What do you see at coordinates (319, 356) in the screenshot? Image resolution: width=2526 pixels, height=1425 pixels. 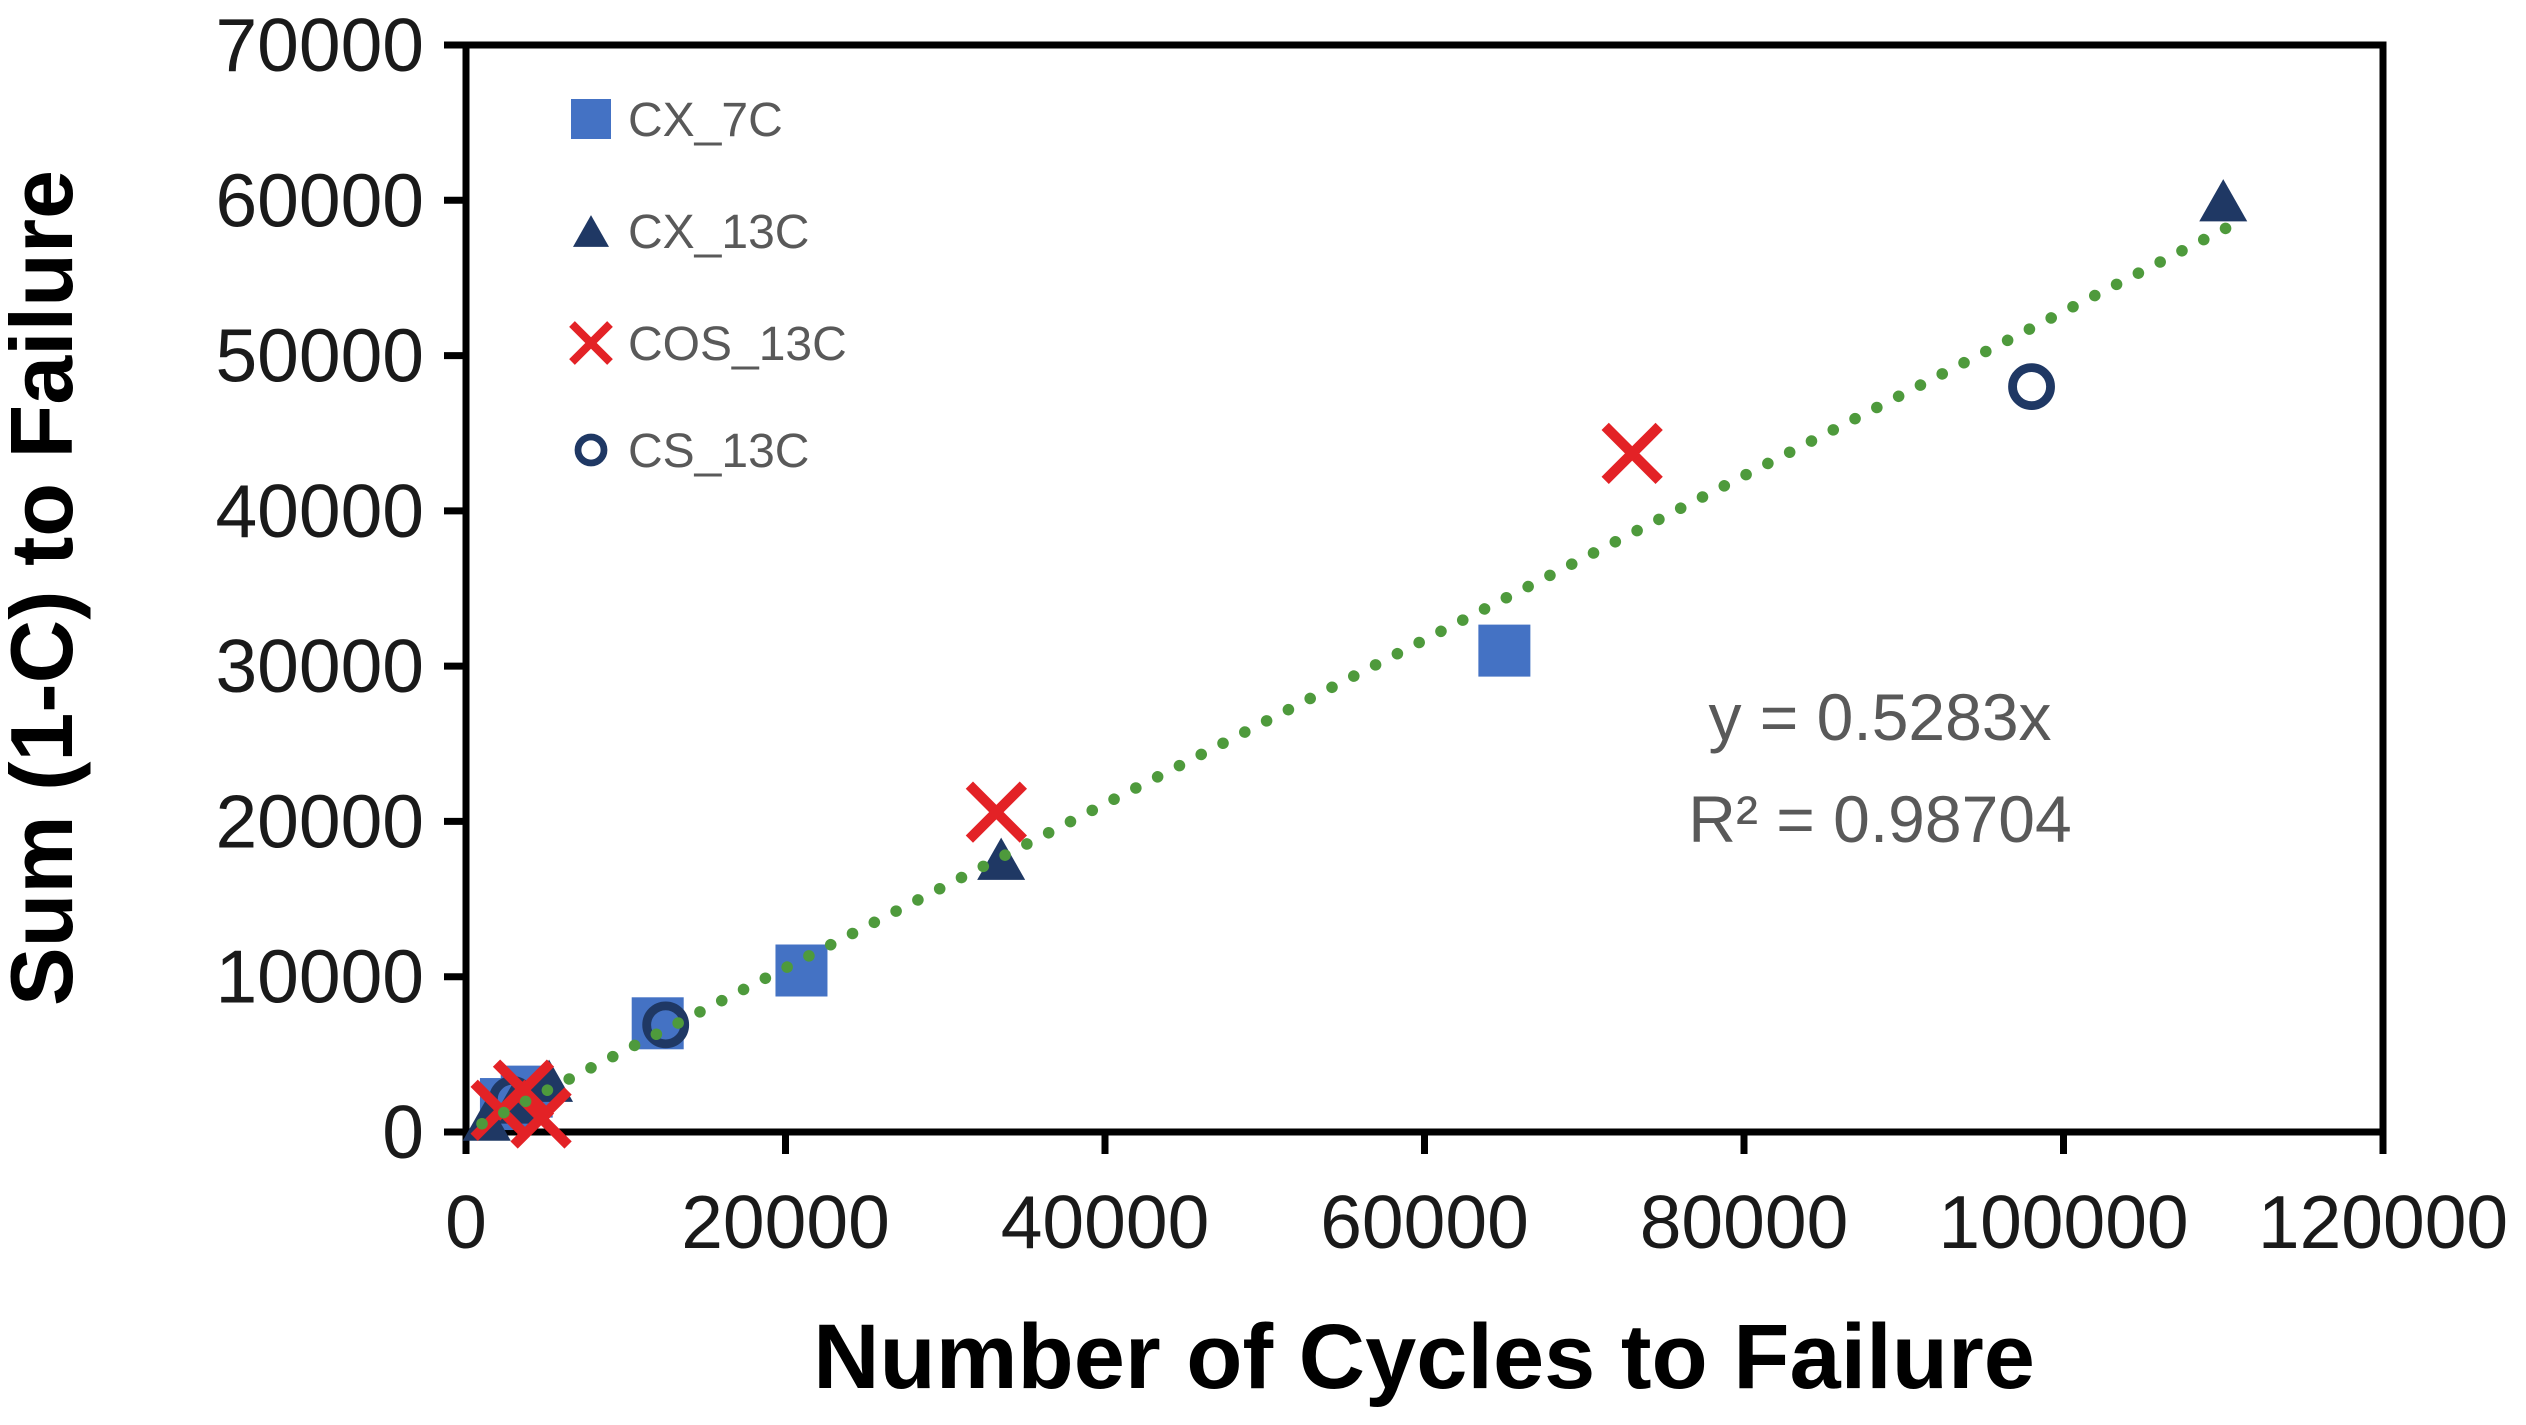 I see `y-tick-label: 50000` at bounding box center [319, 356].